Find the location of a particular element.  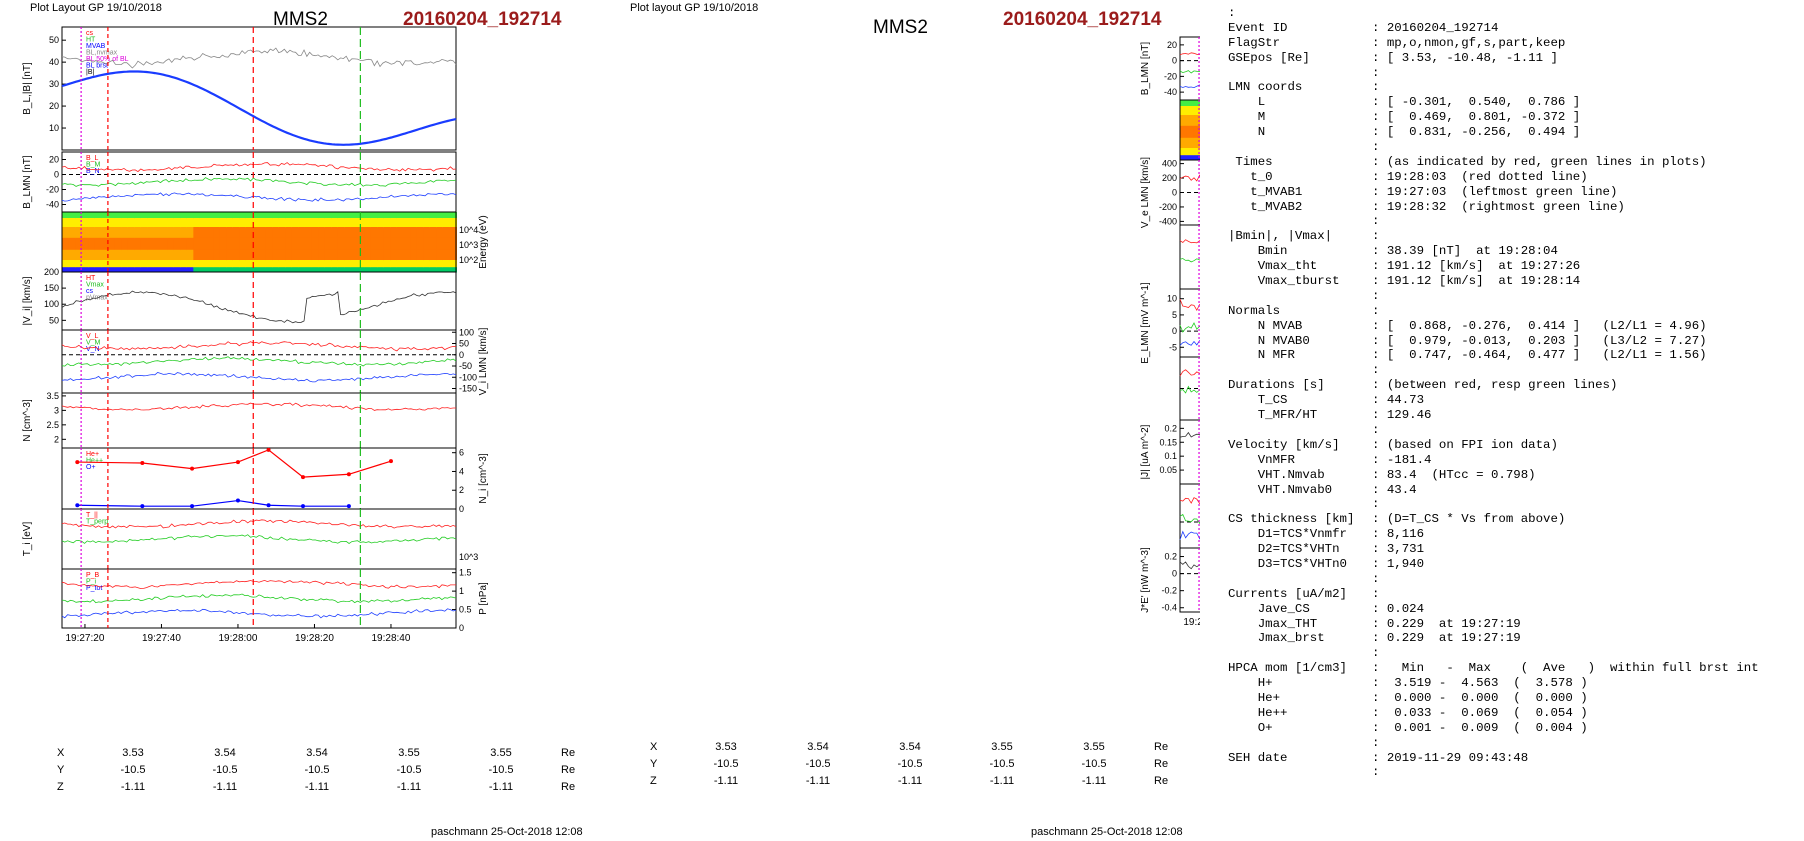

y-tick-label: -20 is located at coordinates (1170, 76).